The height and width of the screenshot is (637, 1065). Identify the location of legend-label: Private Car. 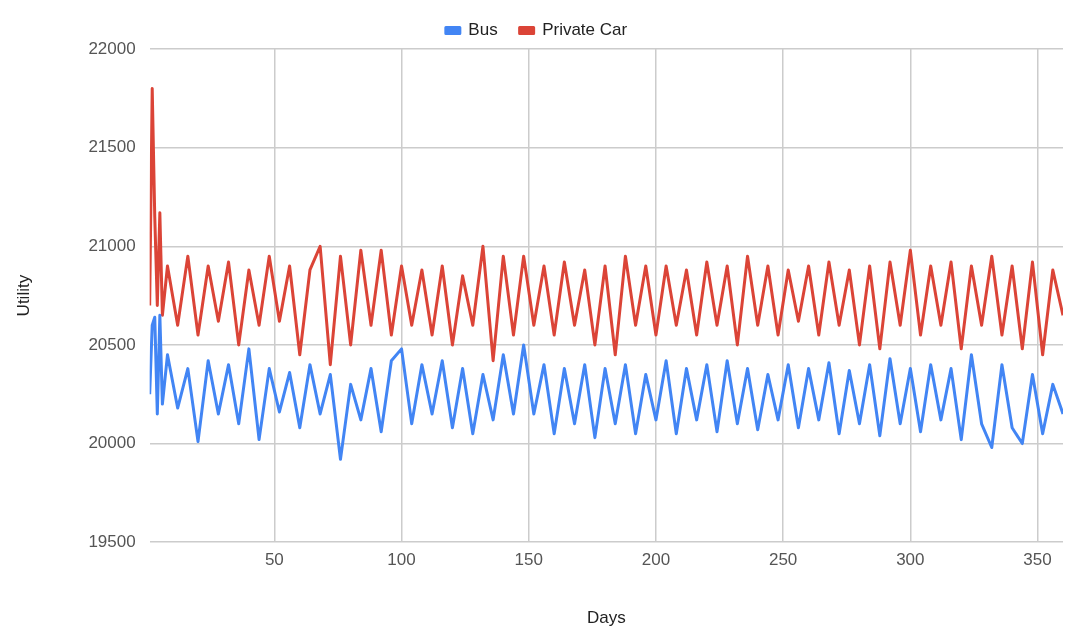
(585, 30).